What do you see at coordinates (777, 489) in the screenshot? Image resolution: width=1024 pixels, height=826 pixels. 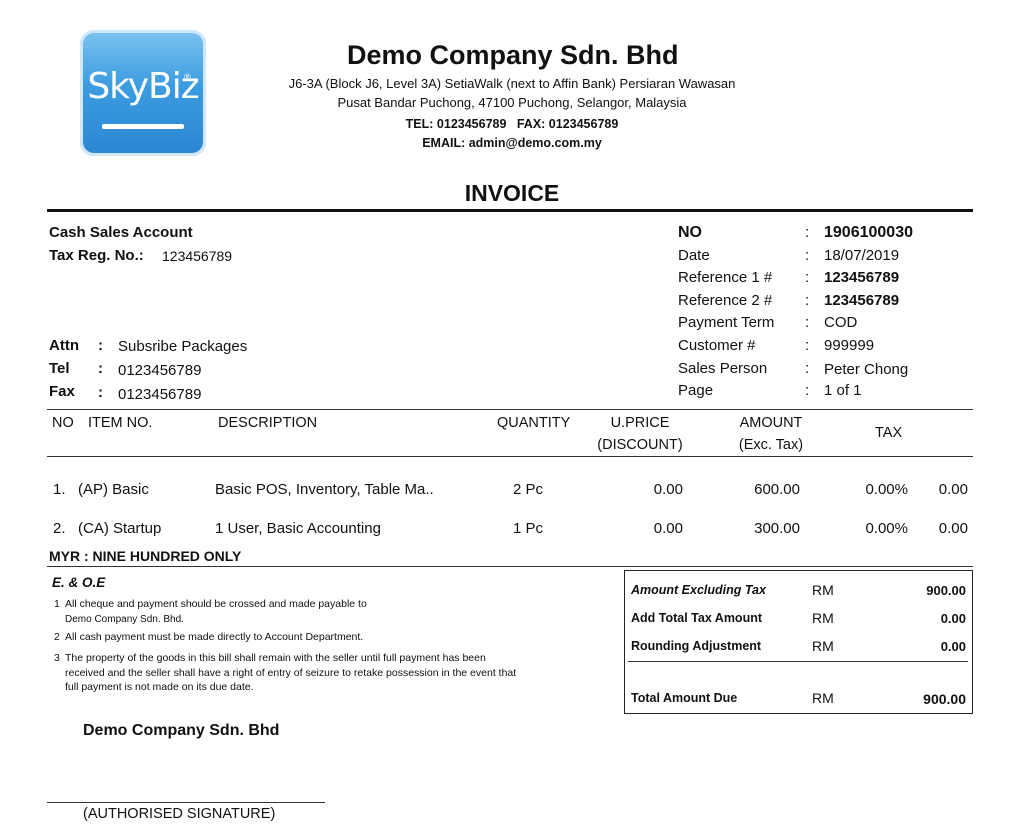 I see `row1-amount: 600.00` at bounding box center [777, 489].